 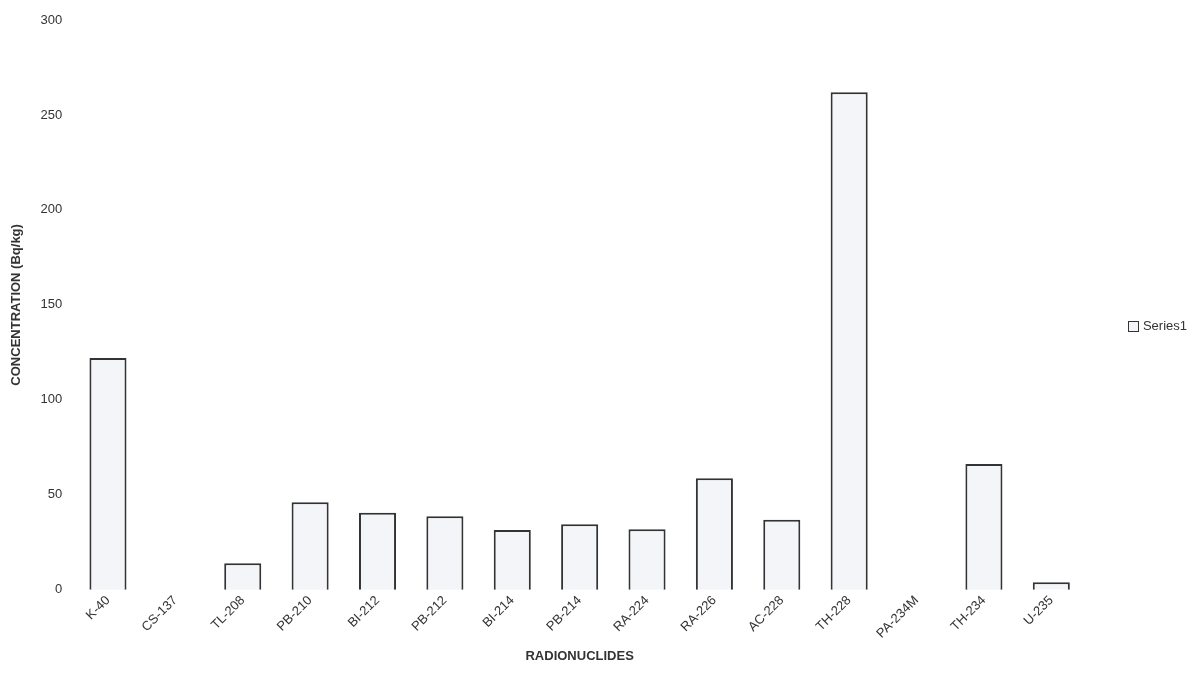 What do you see at coordinates (59, 589) in the screenshot?
I see `y-tick-label: 0` at bounding box center [59, 589].